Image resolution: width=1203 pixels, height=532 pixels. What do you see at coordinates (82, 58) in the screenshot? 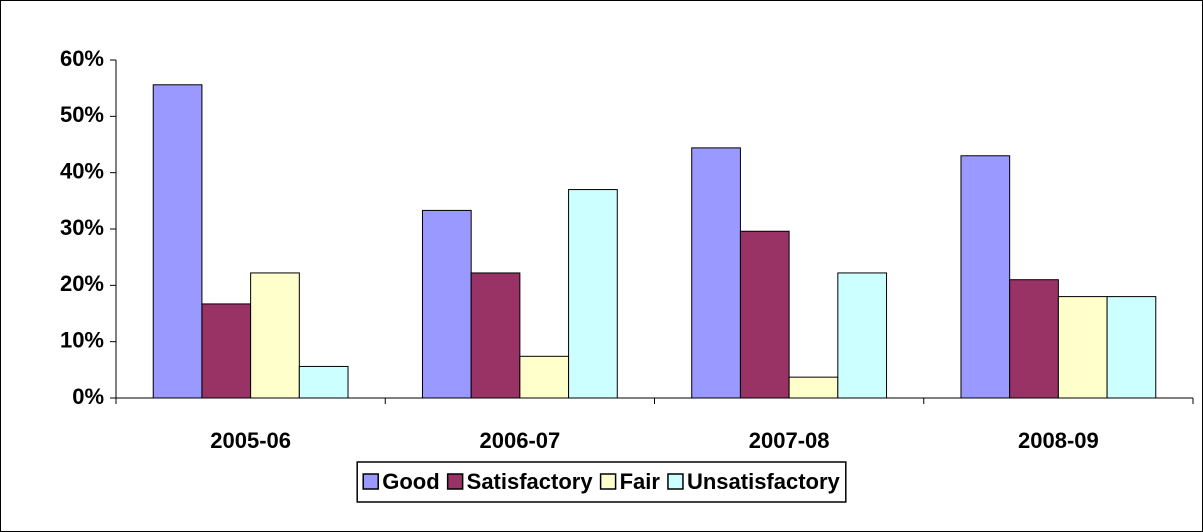
I see `y-tick-label: 60%` at bounding box center [82, 58].